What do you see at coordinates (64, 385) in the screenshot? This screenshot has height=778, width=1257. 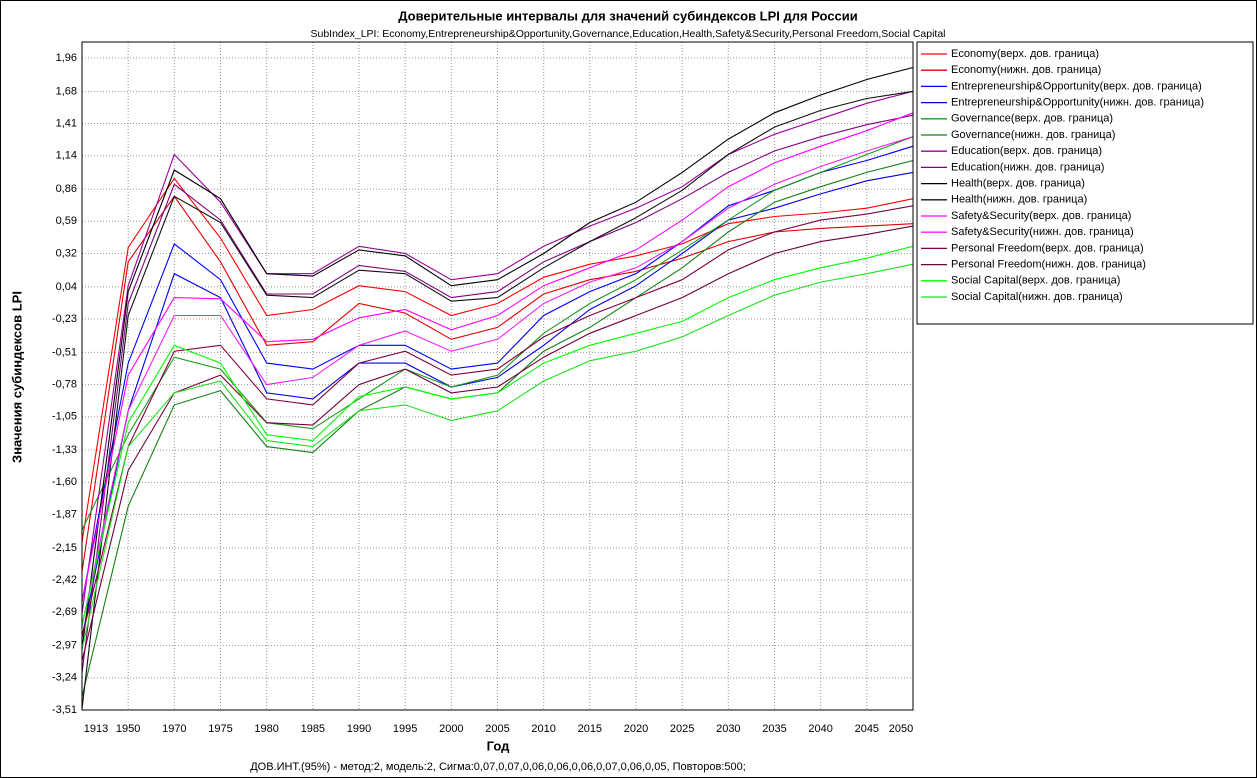 I see `y-tick-label: -0,78` at bounding box center [64, 385].